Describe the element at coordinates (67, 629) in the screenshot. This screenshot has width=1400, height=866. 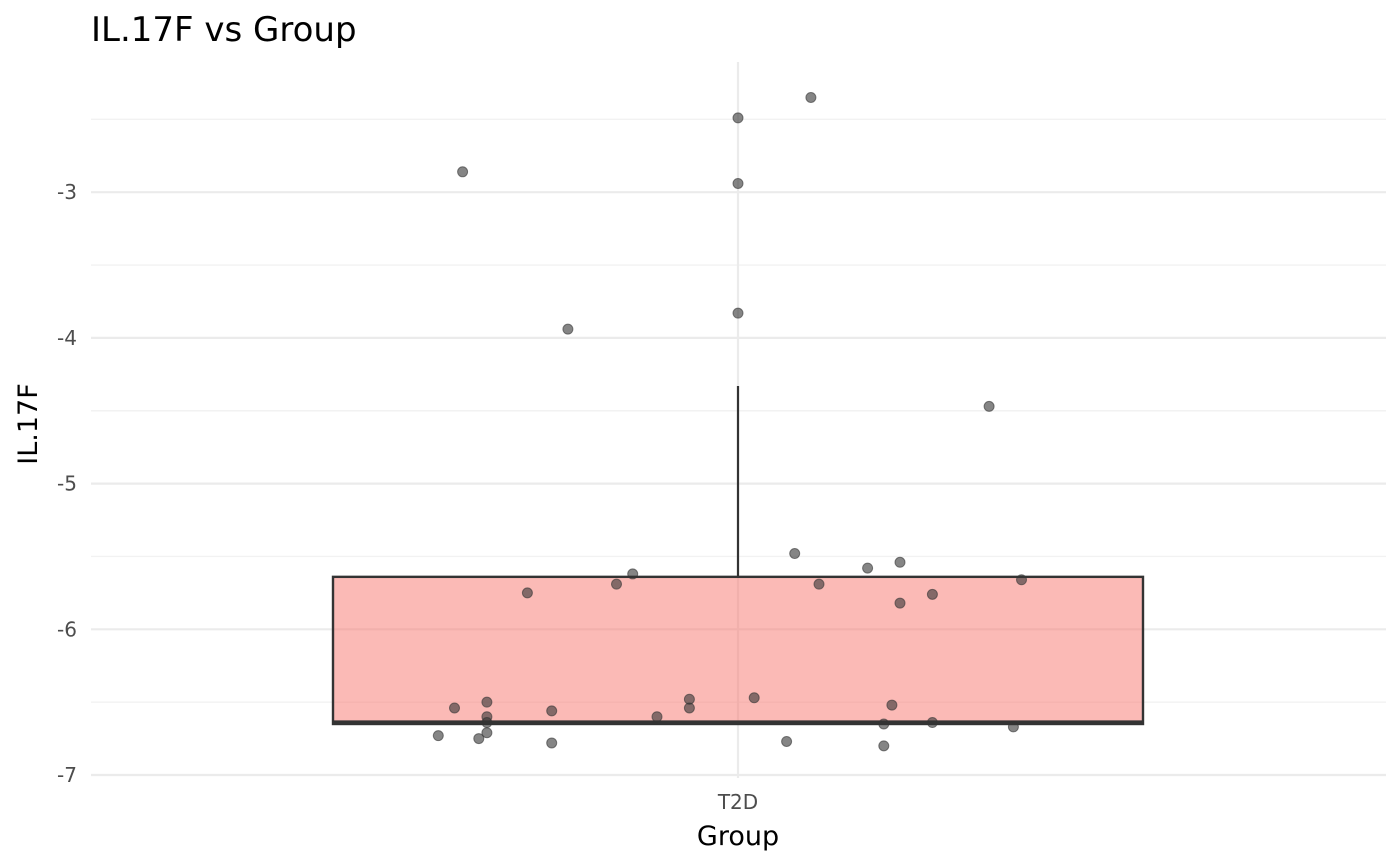
I see `y-tick-label: -6` at that location.